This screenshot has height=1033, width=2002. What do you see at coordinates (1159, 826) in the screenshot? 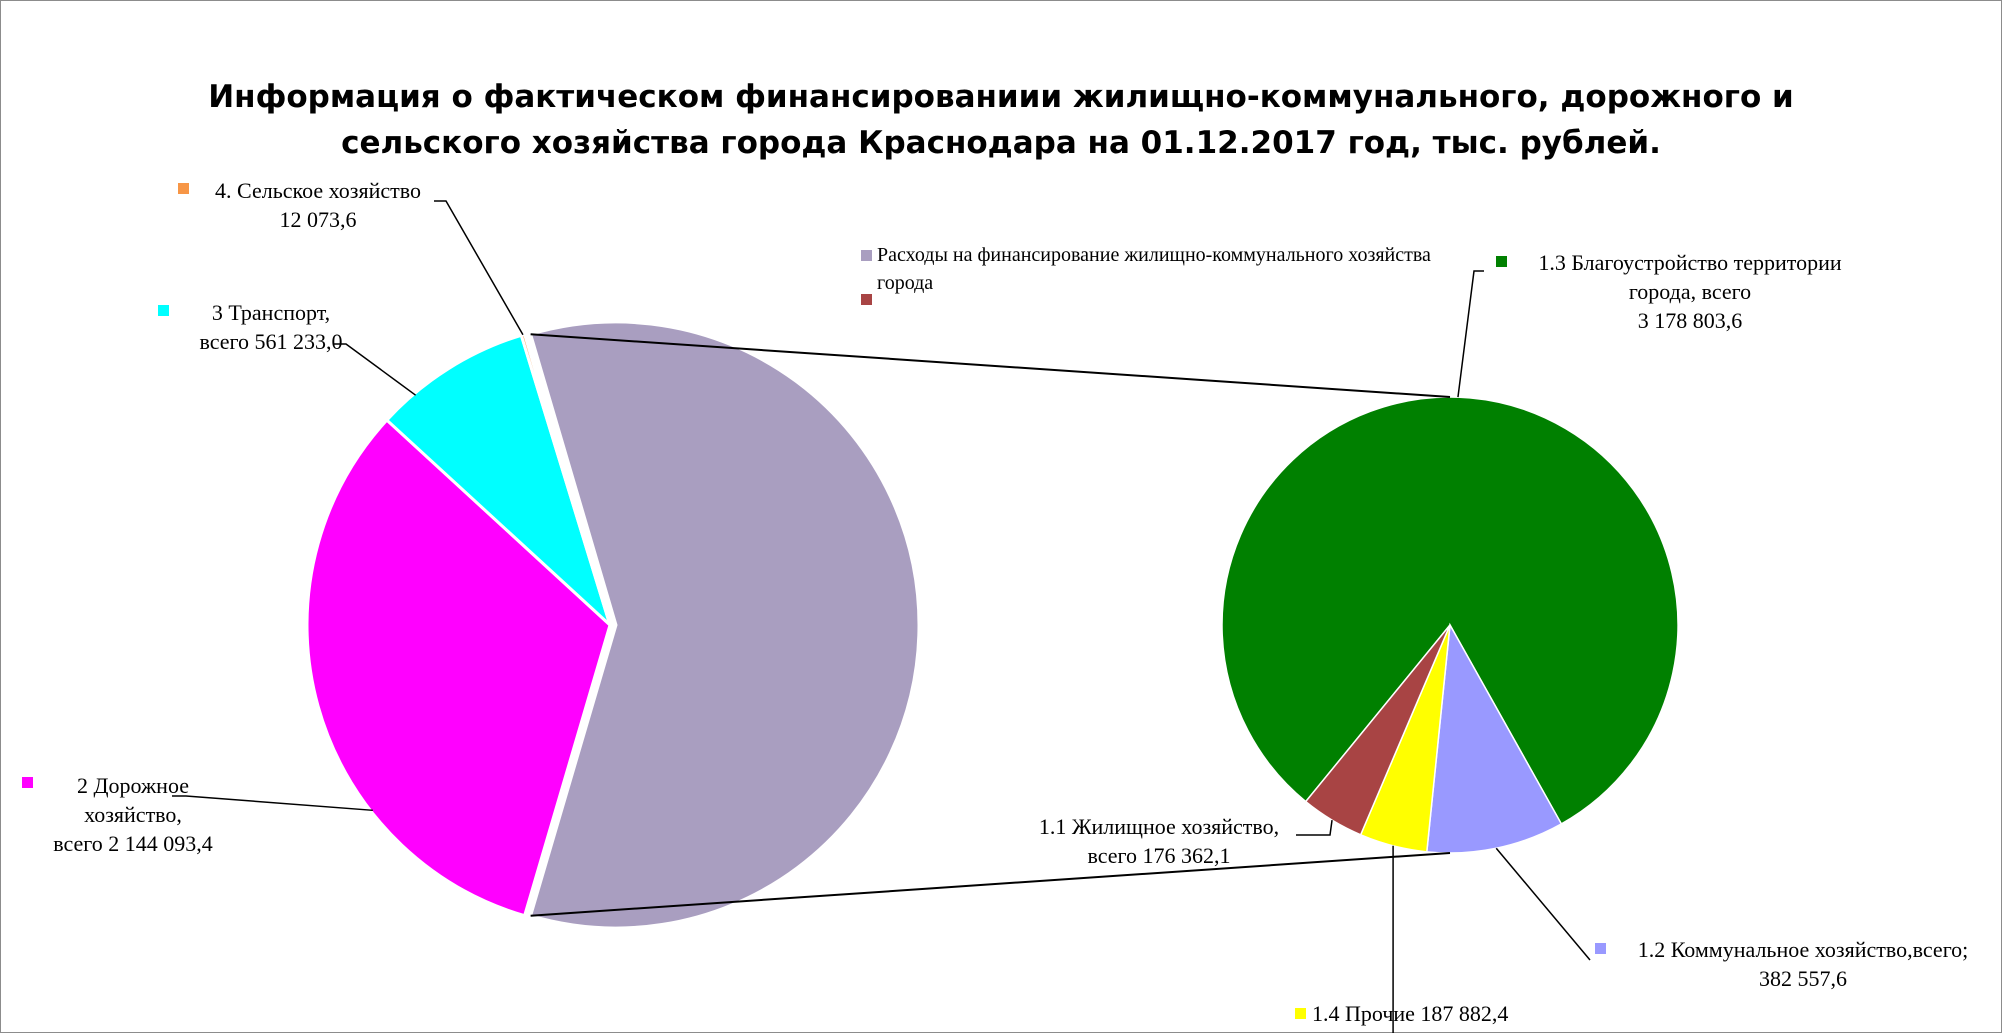
I see `label-housing-line-1: 1.1 Жилищное хозяйство,` at bounding box center [1159, 826].